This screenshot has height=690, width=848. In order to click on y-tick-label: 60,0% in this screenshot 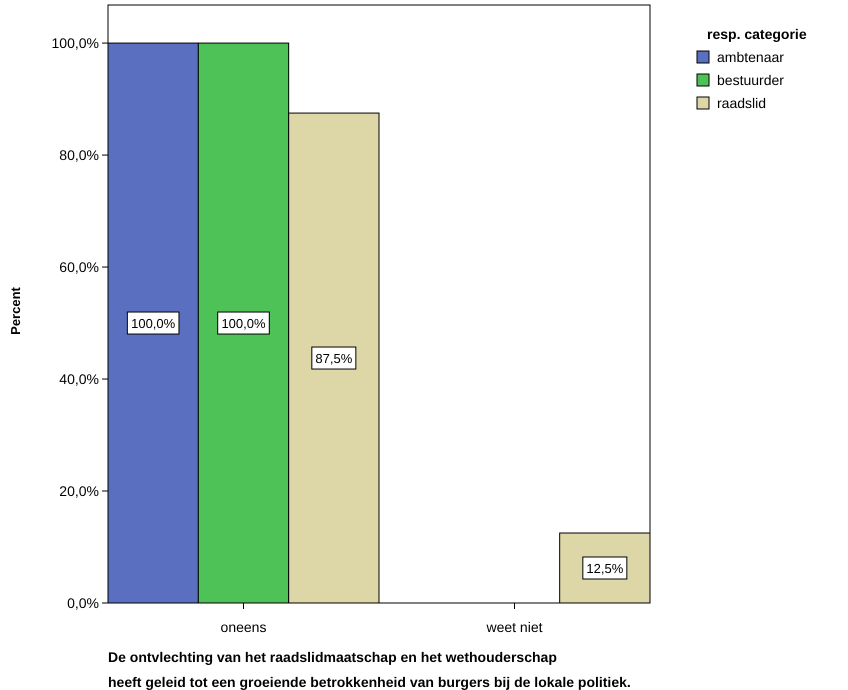, I will do `click(79, 267)`.